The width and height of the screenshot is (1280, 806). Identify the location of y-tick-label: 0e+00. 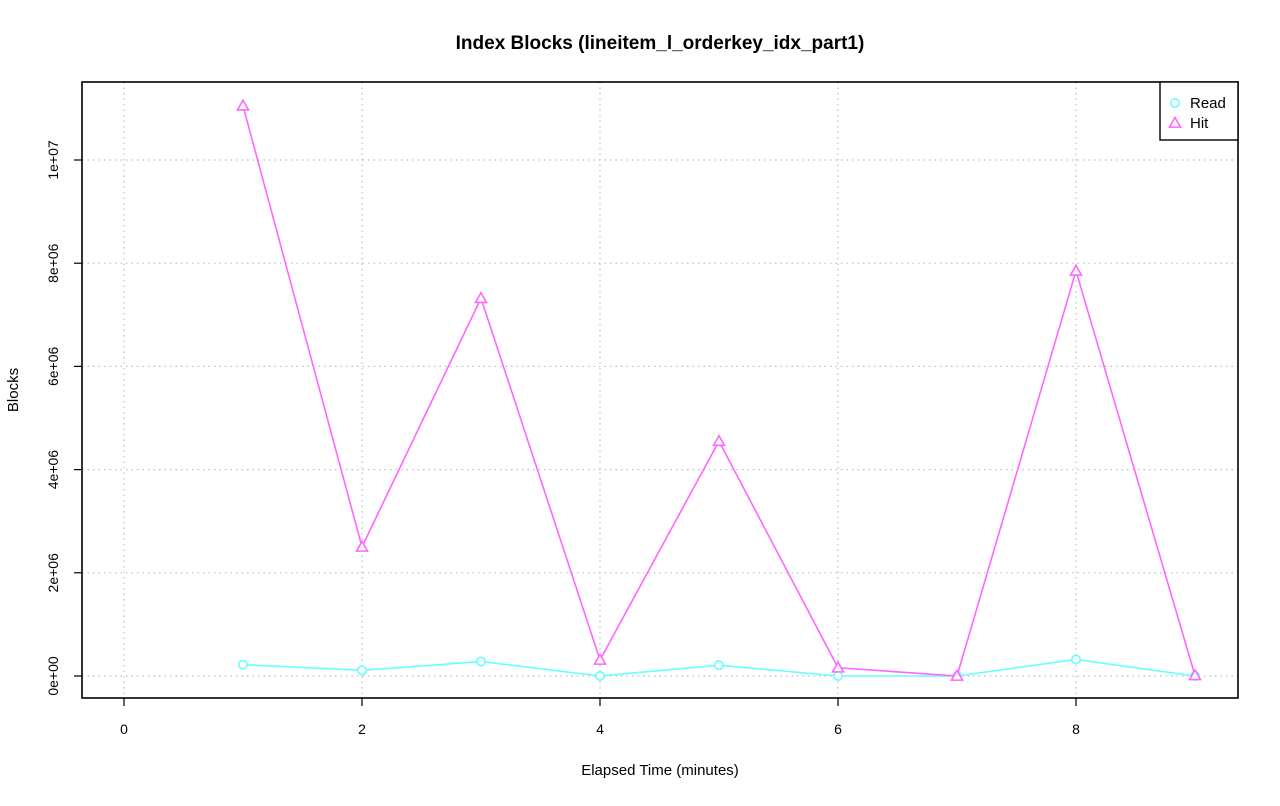
(53, 676).